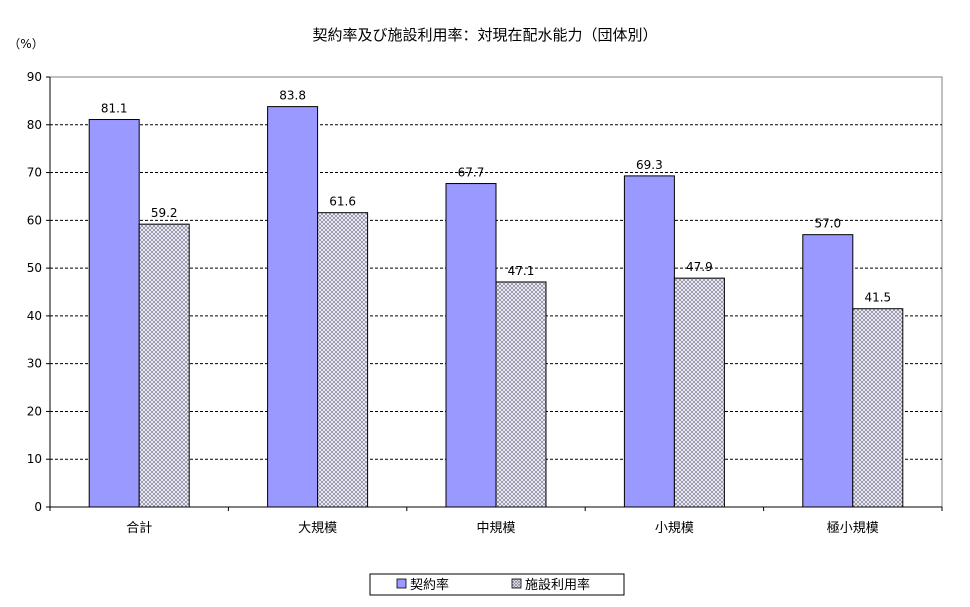  What do you see at coordinates (139, 528) in the screenshot?
I see `x-category-label: 合計` at bounding box center [139, 528].